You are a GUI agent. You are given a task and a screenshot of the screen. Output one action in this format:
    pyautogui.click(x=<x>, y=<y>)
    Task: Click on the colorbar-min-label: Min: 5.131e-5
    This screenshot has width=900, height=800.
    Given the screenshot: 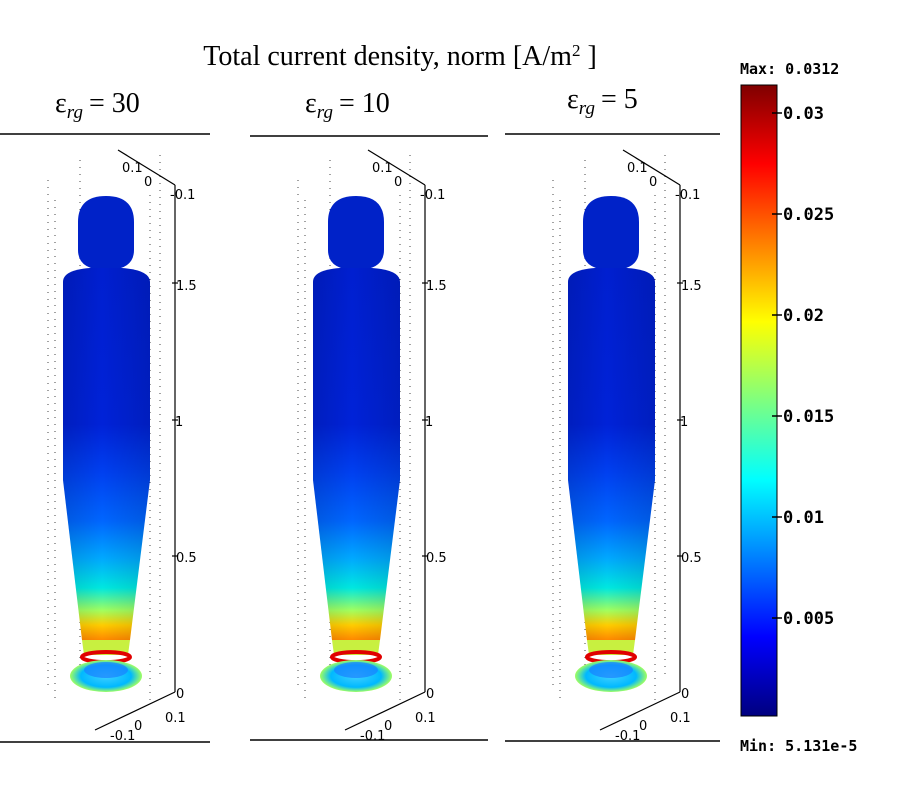 What is the action you would take?
    pyautogui.click(x=798, y=746)
    